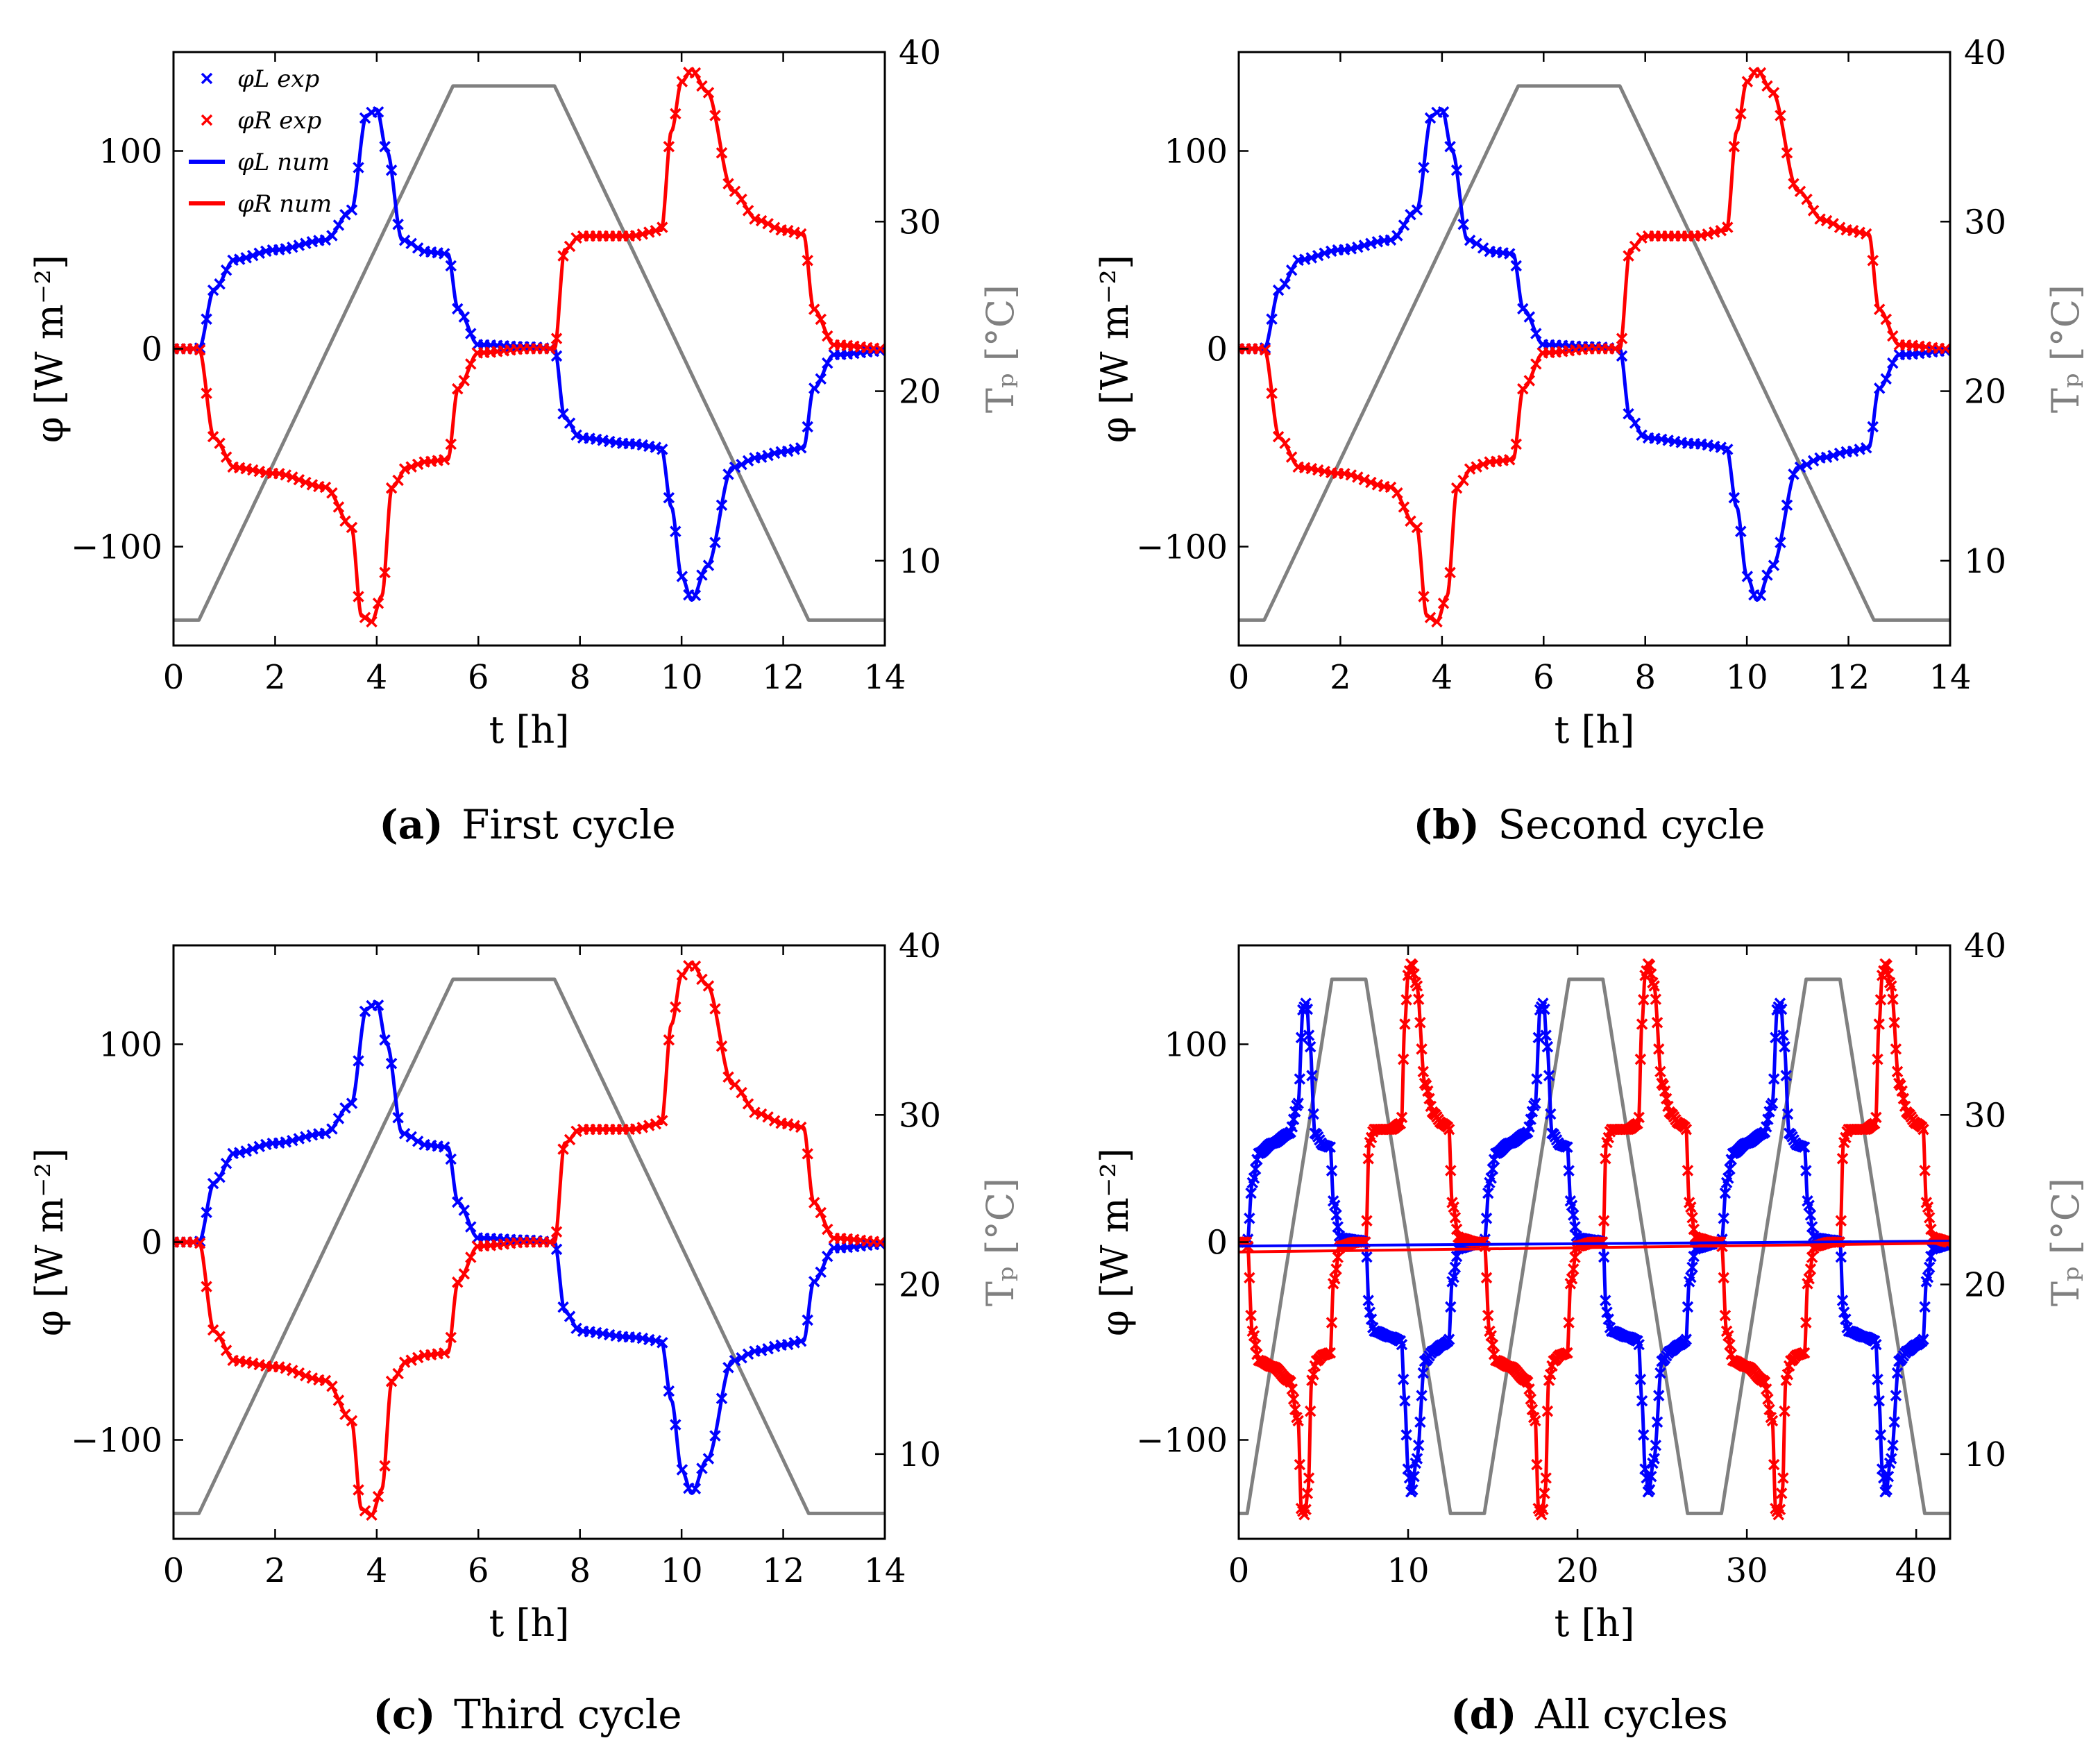 This screenshot has width=2100, height=1754. Describe the element at coordinates (920, 222) in the screenshot. I see `y2-tick-label: 30` at that location.